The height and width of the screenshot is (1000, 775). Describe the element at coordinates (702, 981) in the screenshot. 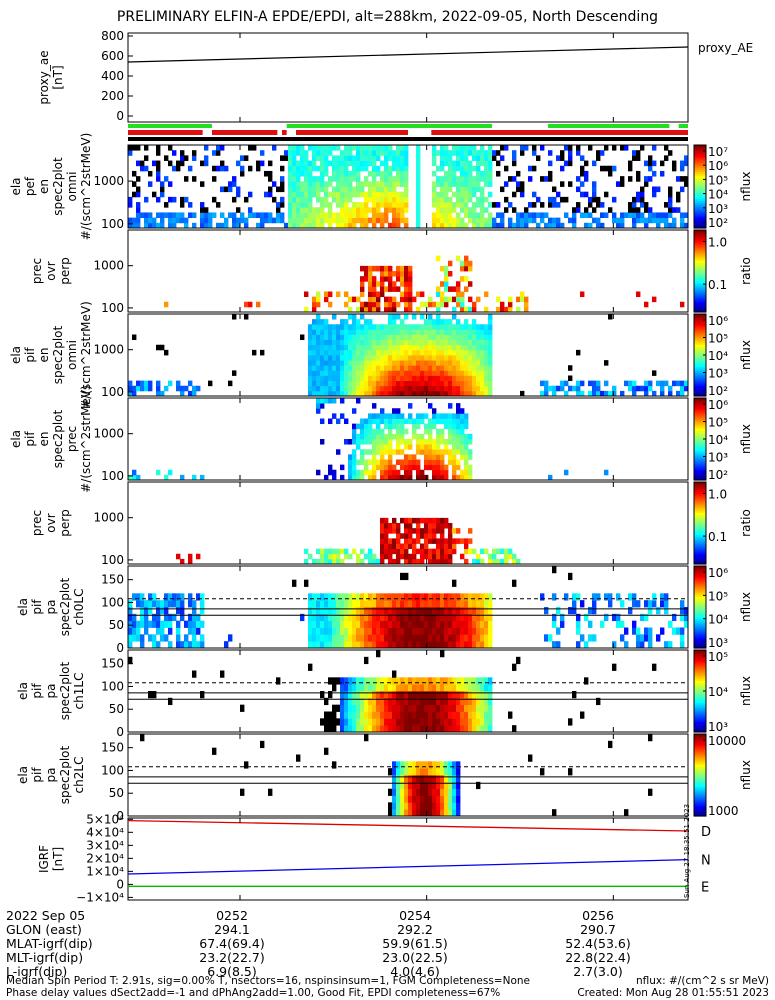

I see `footer-units: nflux: #/(cm^2 s sr MeV)` at that location.